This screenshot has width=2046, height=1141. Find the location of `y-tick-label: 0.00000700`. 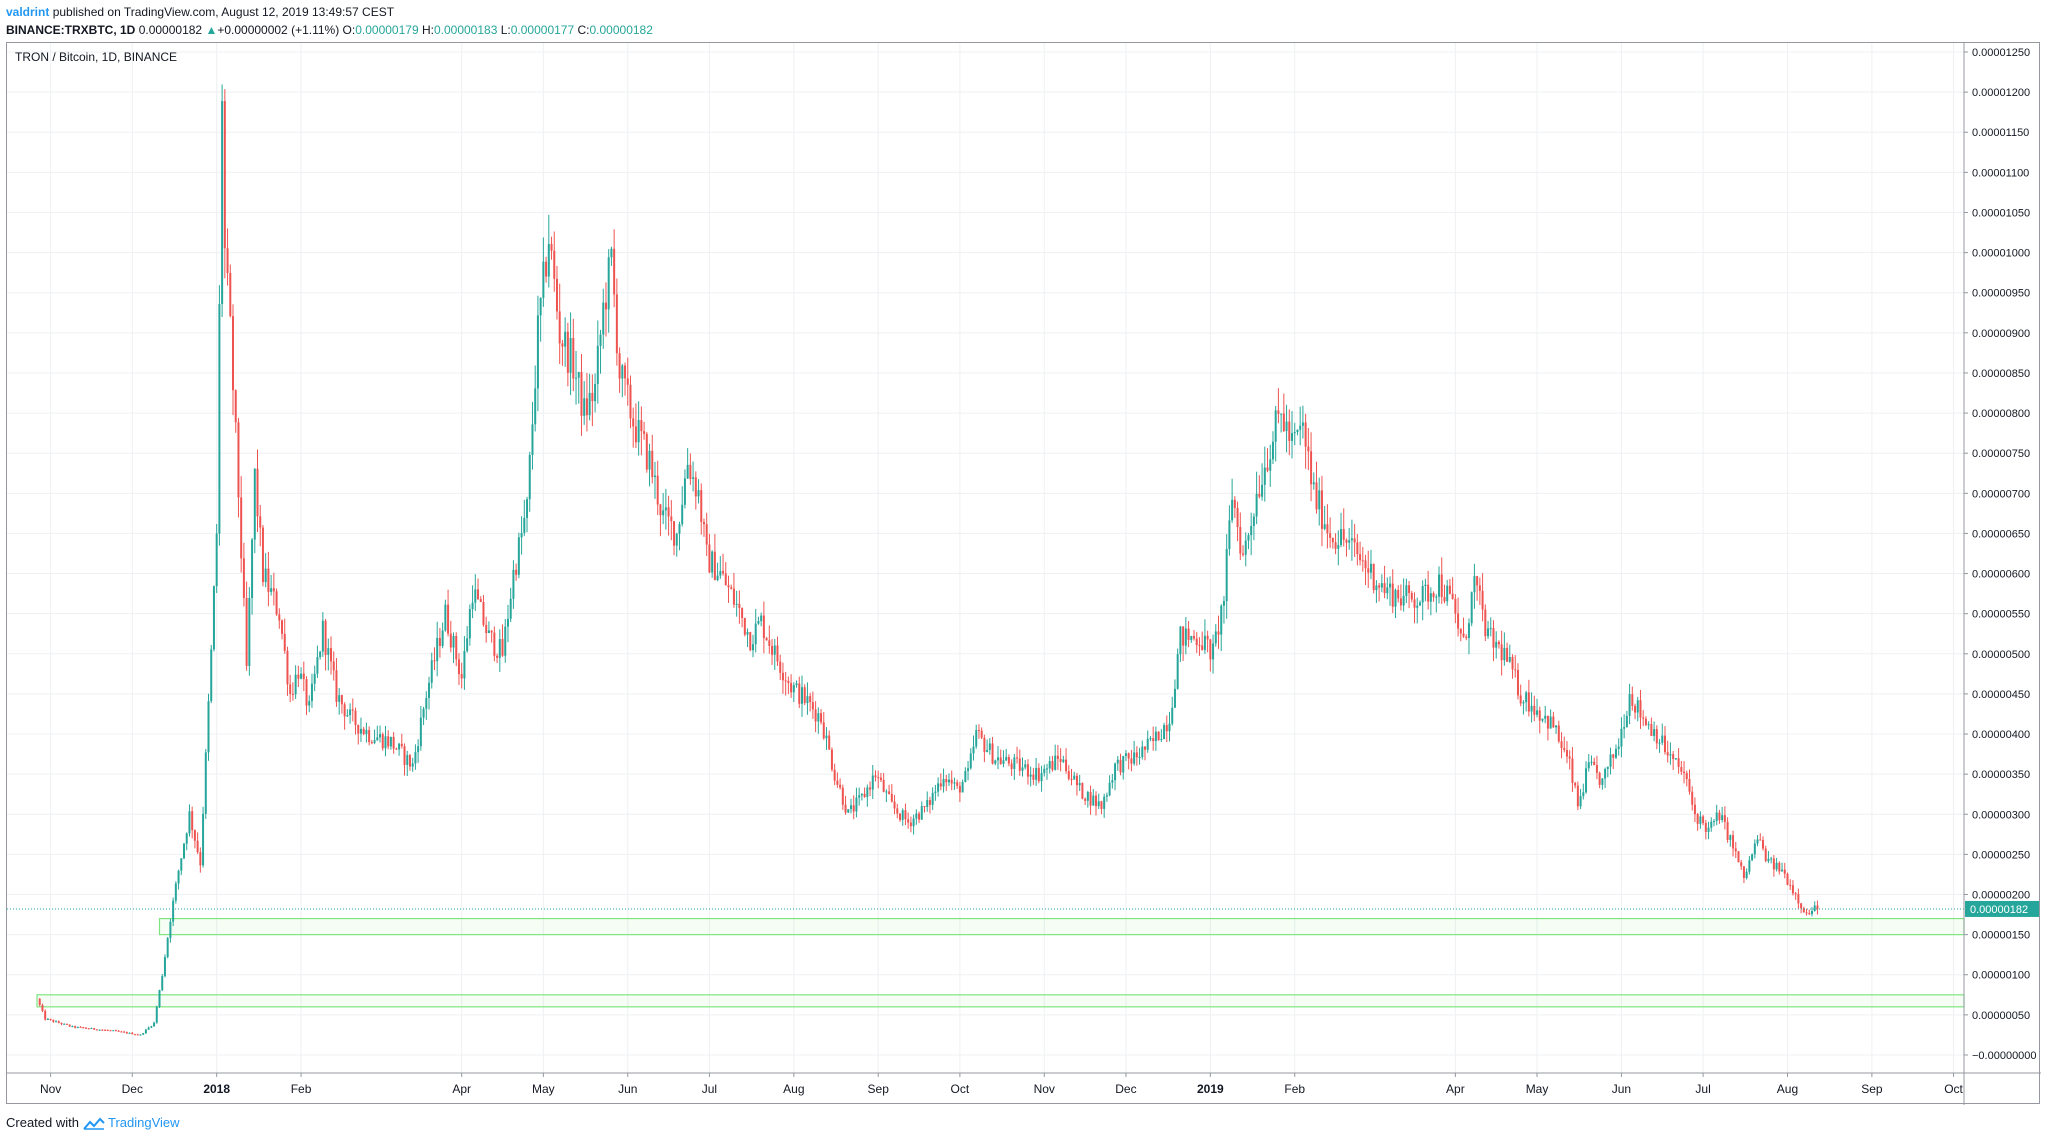

y-tick-label: 0.00000700 is located at coordinates (2001, 494).